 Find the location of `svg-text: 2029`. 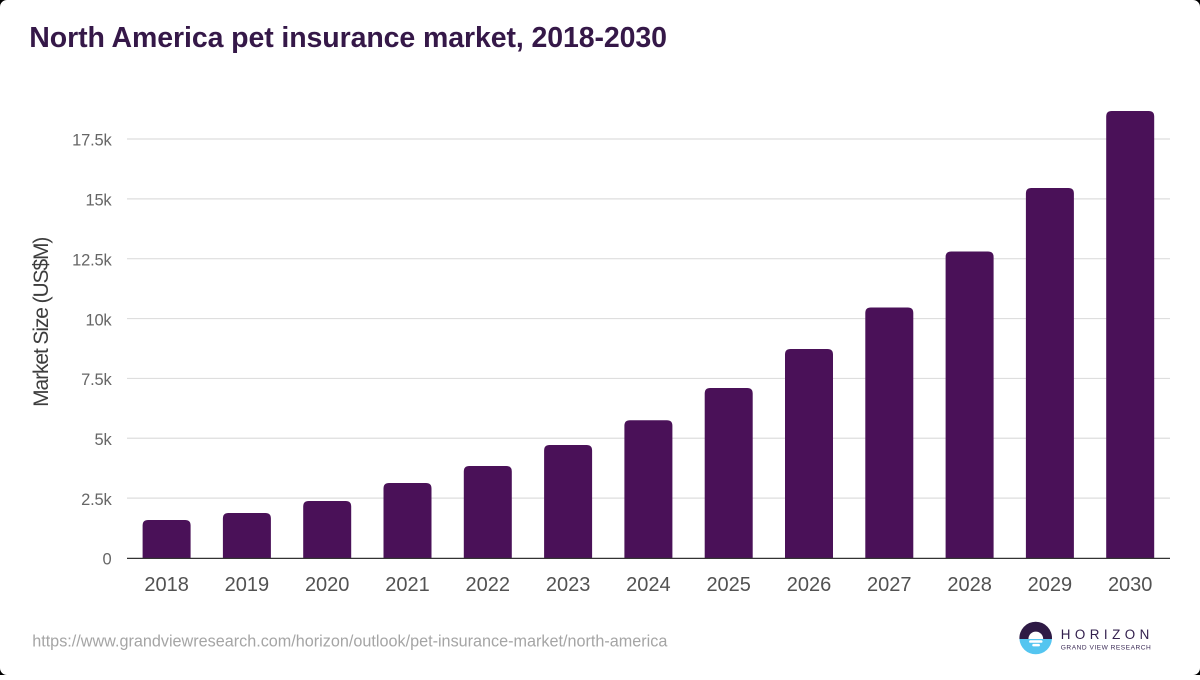

svg-text: 2029 is located at coordinates (1050, 585).